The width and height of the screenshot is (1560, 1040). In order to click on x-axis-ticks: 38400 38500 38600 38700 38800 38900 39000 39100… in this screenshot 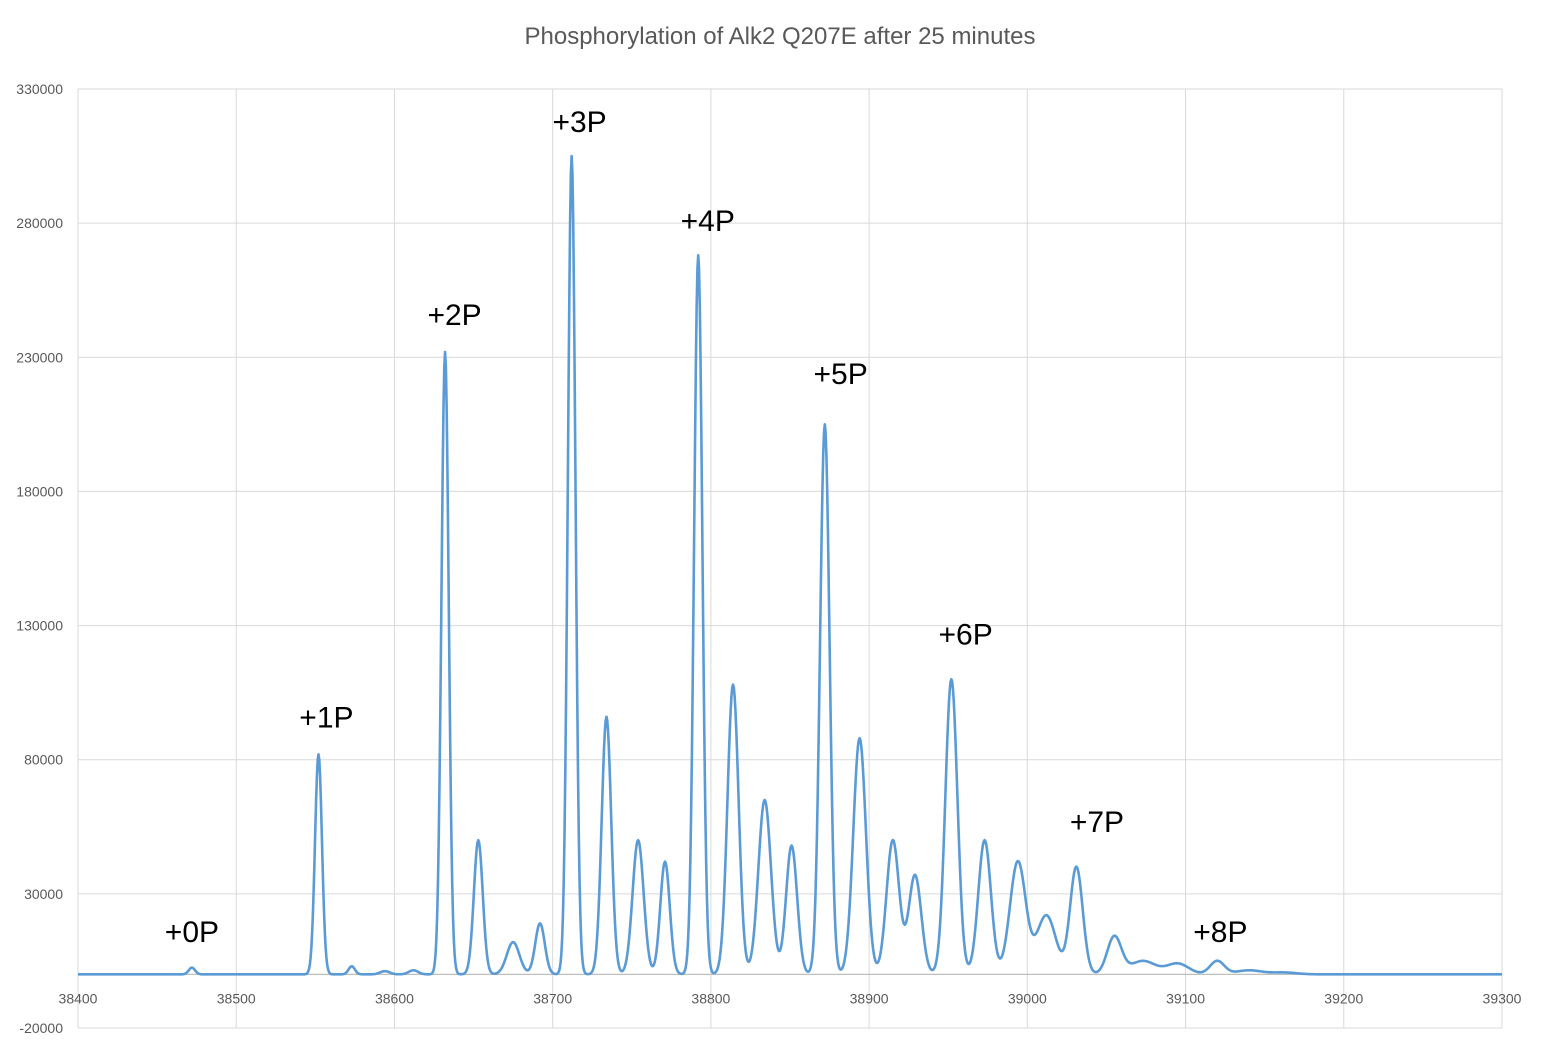, I will do `click(790, 998)`.